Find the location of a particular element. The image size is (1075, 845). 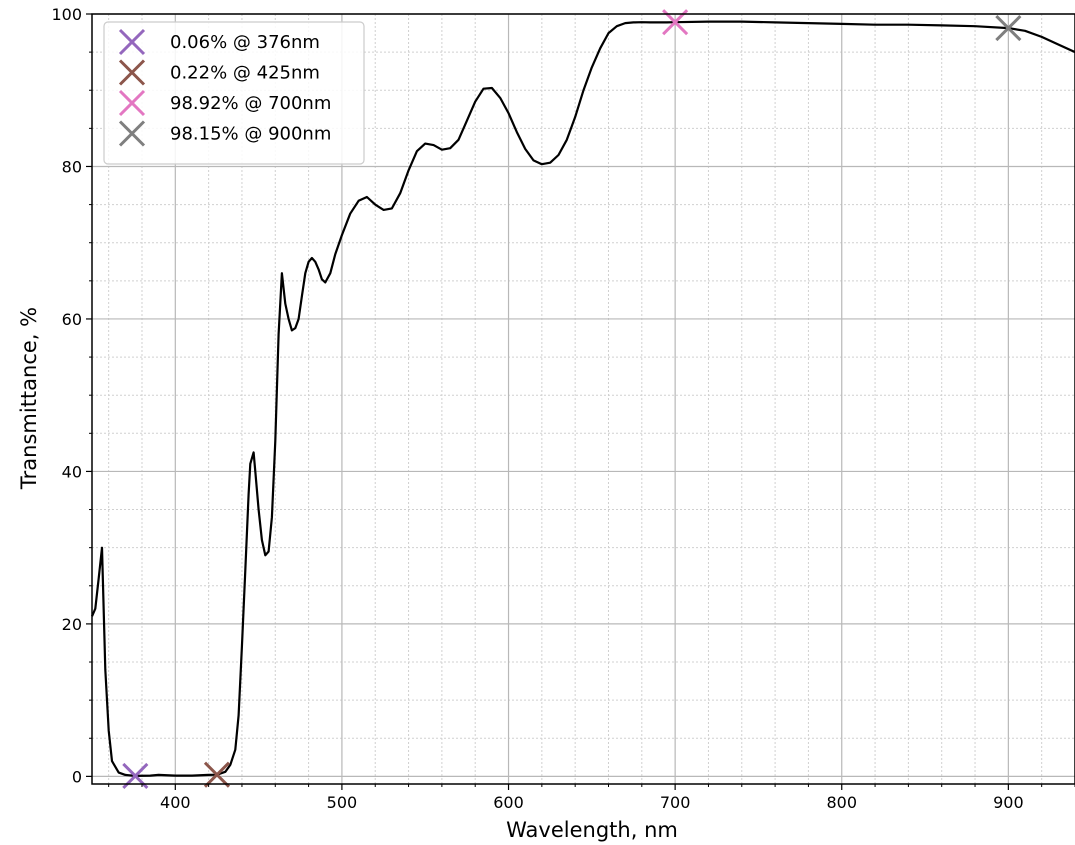

legend-label-3: 98.15% @ 900nm is located at coordinates (250, 134).